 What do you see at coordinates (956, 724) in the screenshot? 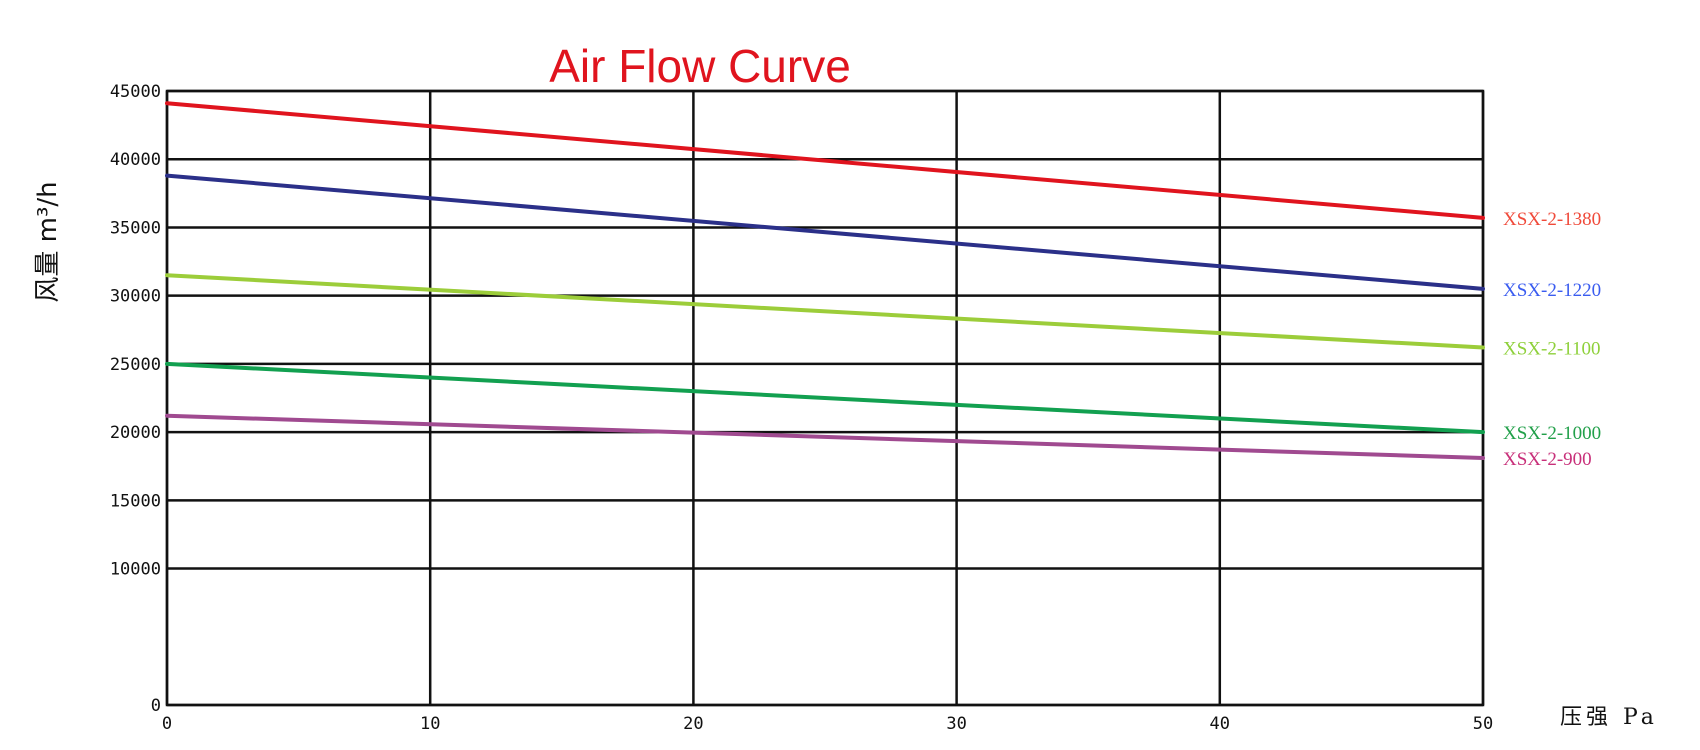
I see `x-tick-label: 30` at bounding box center [956, 724].